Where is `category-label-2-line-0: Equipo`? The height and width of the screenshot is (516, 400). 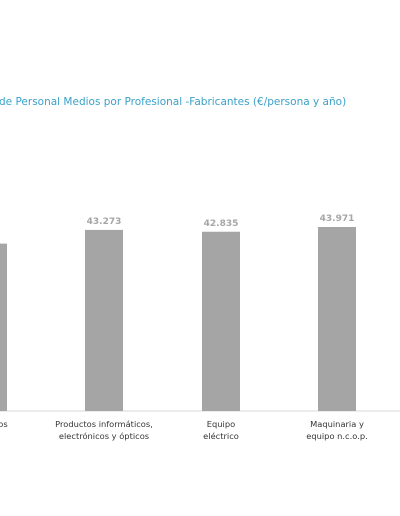
category-label-2-line-0: Equipo is located at coordinates (221, 424).